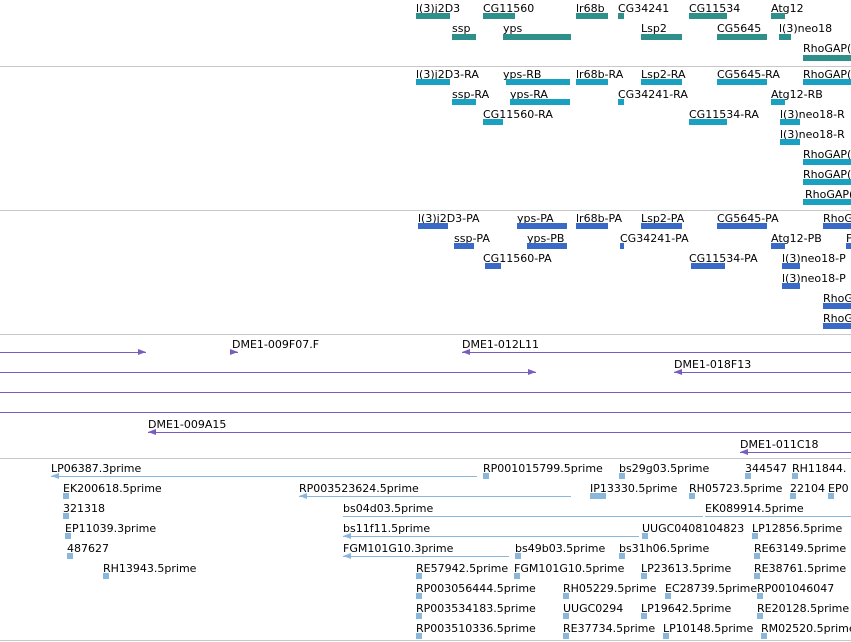 The width and height of the screenshot is (851, 642). What do you see at coordinates (796, 588) in the screenshot?
I see `feature-label: RP001046047` at bounding box center [796, 588].